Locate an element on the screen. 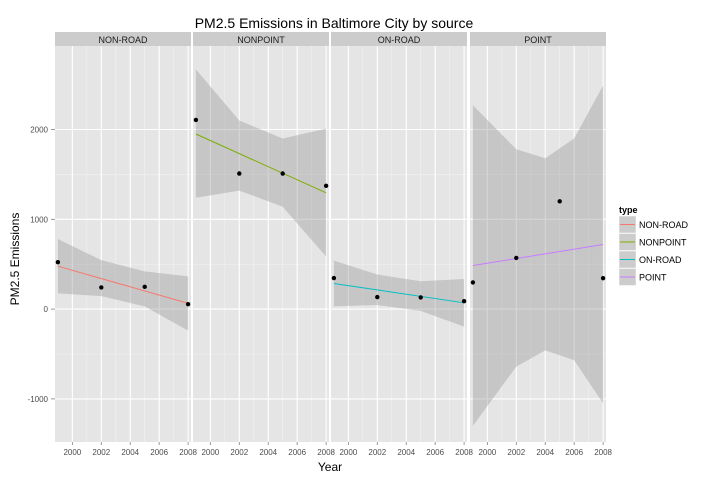 Image resolution: width=720 pixels, height=480 pixels. facet-strip-label: NONPOINT is located at coordinates (261, 40).